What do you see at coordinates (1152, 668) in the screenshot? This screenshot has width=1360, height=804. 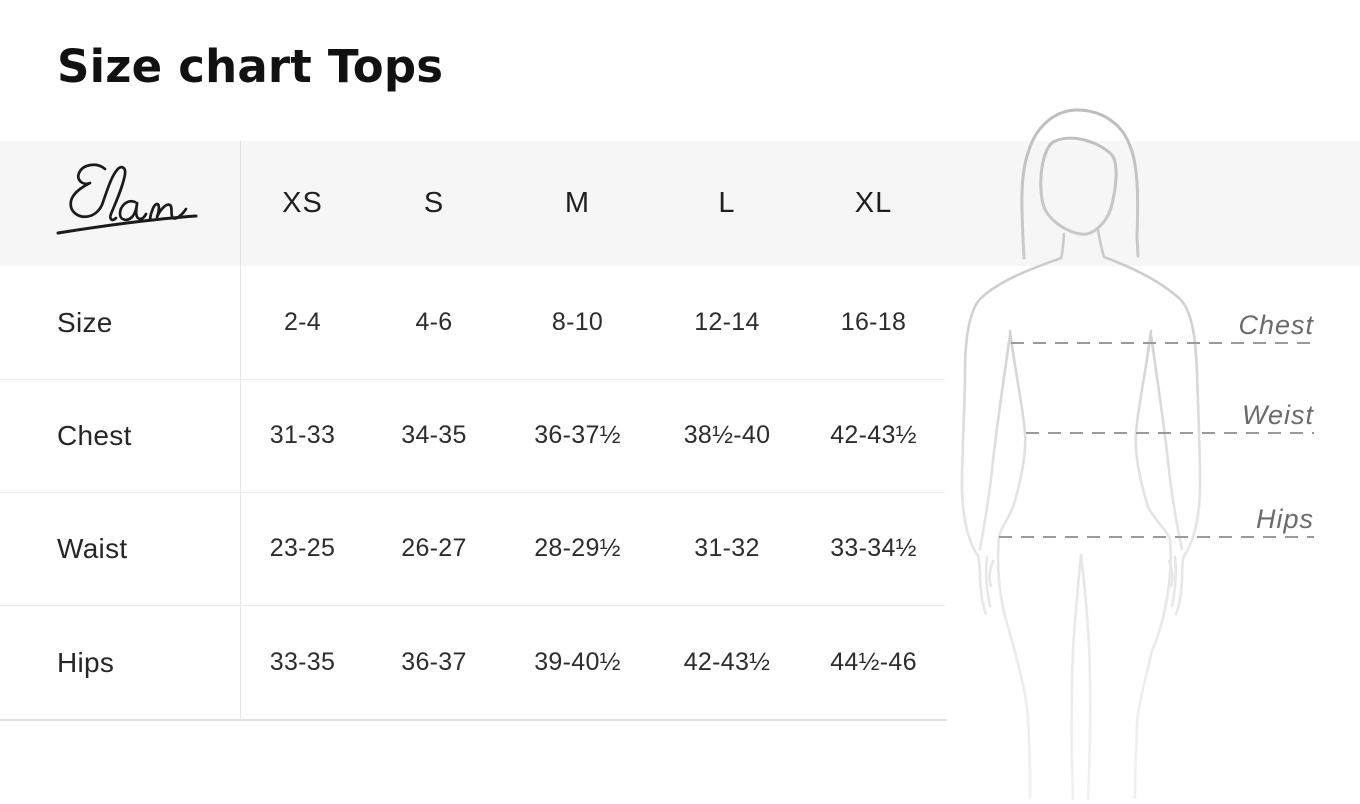 I see `figure-right-leg-outer` at bounding box center [1152, 668].